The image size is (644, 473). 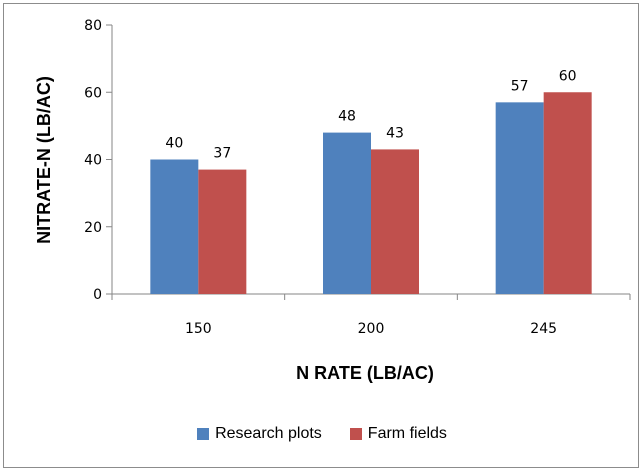 I want to click on y-axis-title: NITRATE-N (LB/AC), so click(x=44, y=160).